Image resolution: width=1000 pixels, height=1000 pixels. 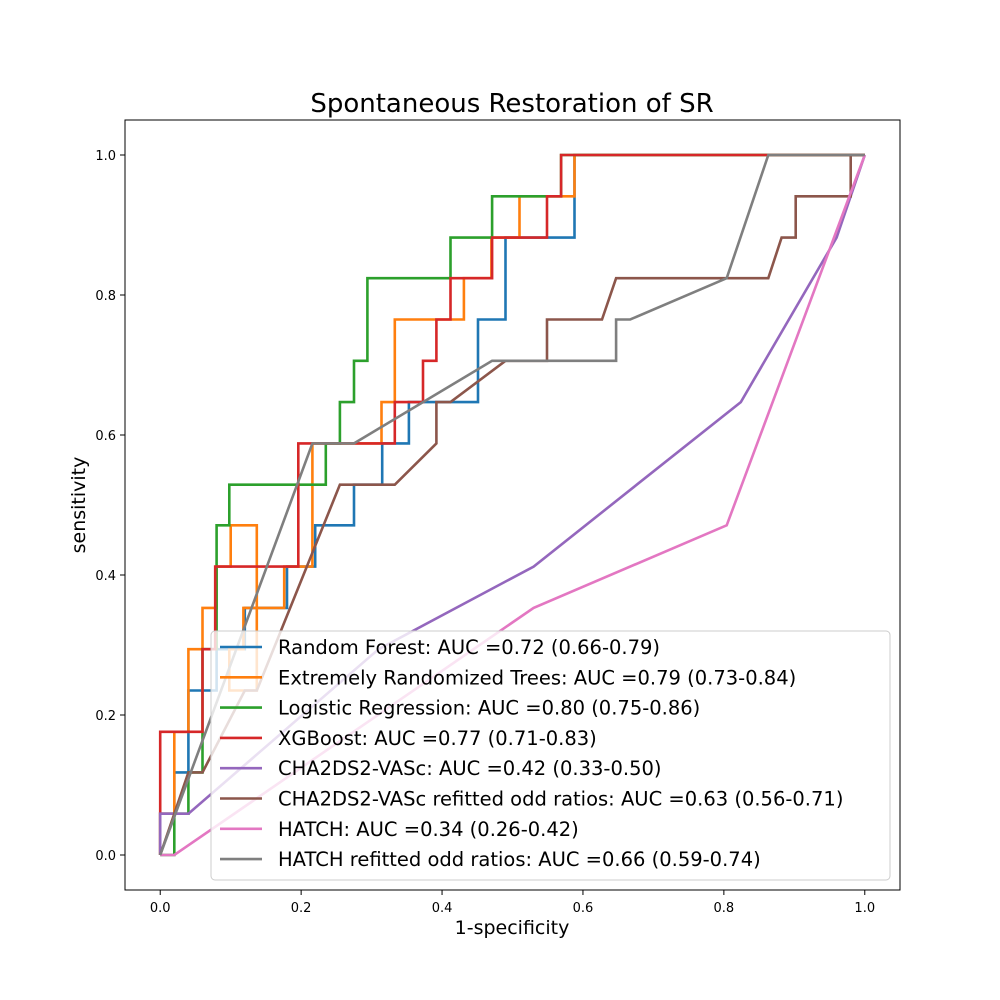 What do you see at coordinates (105, 716) in the screenshot?
I see `y-tick-label: 0.2` at bounding box center [105, 716].